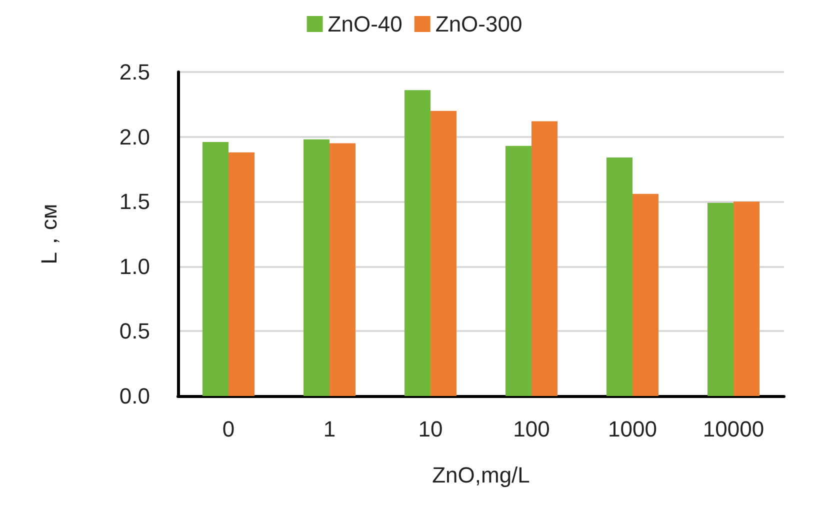 The width and height of the screenshot is (829, 508). I want to click on y-tick-label: 2.0, so click(134, 137).